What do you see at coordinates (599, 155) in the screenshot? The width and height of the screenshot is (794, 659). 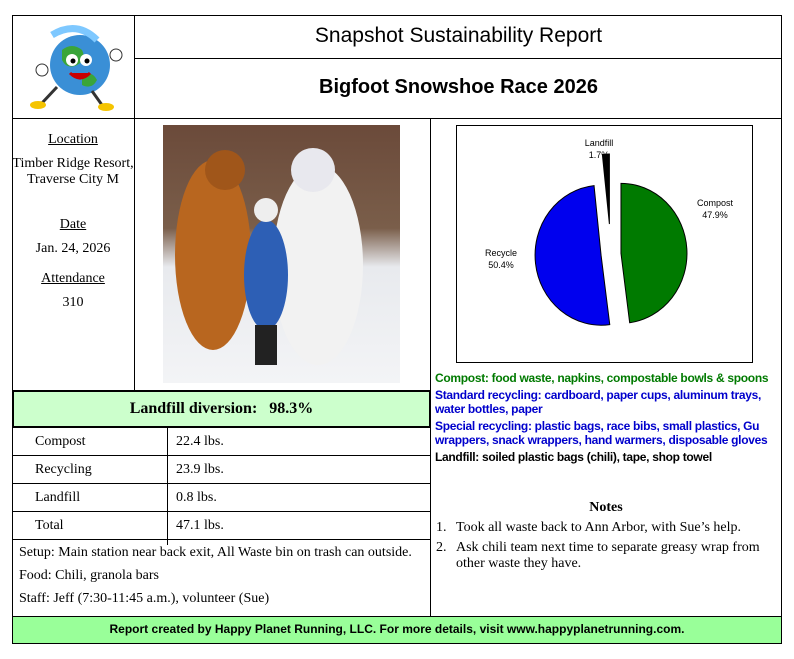 I see `pie-label-landfill: 1.7%` at bounding box center [599, 155].